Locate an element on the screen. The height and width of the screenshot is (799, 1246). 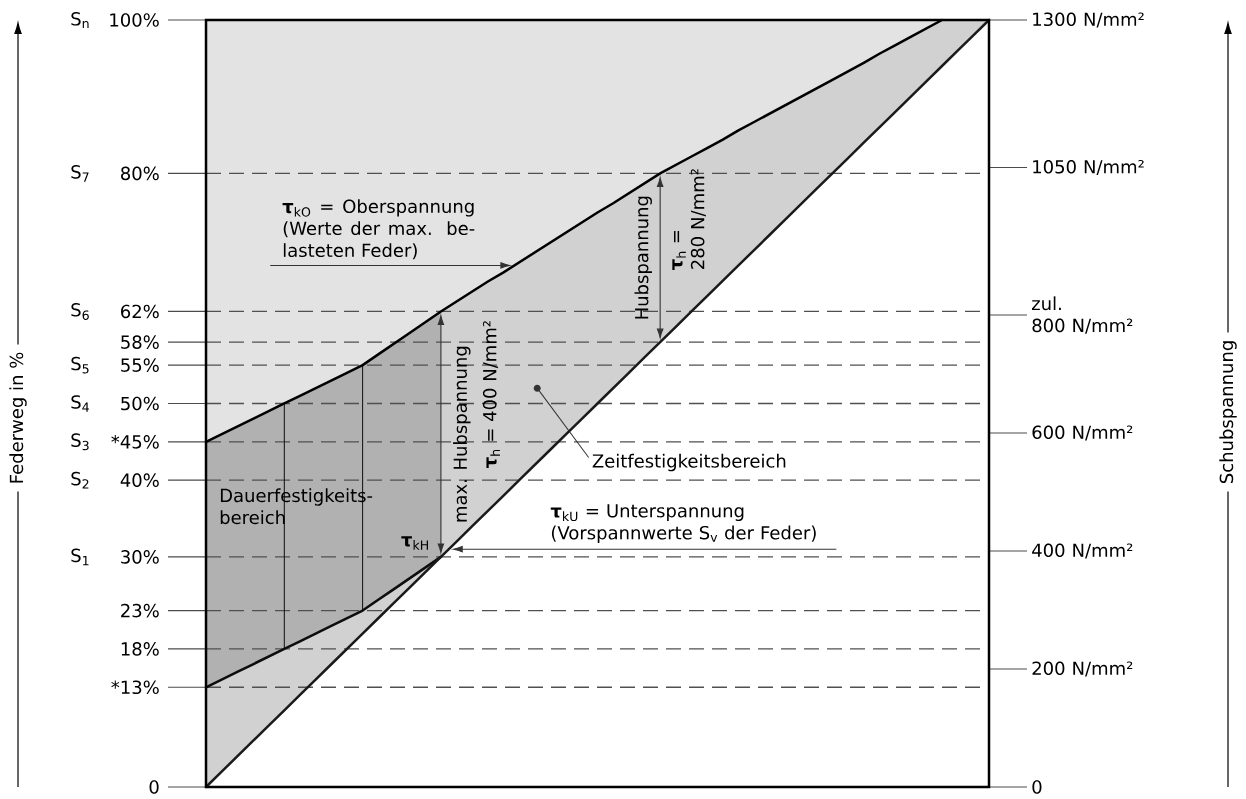
text: S$_{5}$ is located at coordinates (80, 365).